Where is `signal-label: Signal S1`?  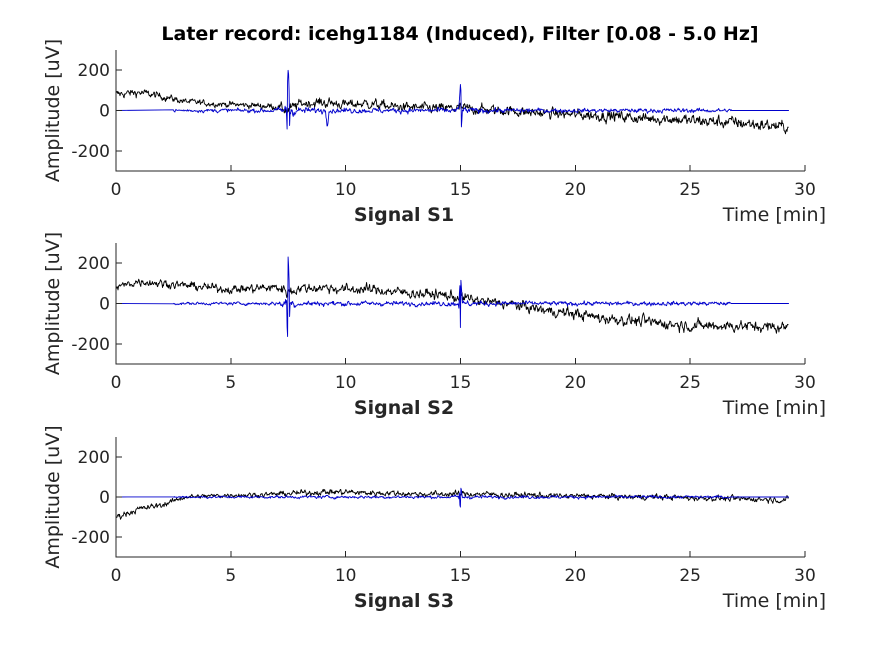
signal-label: Signal S1 is located at coordinates (404, 215).